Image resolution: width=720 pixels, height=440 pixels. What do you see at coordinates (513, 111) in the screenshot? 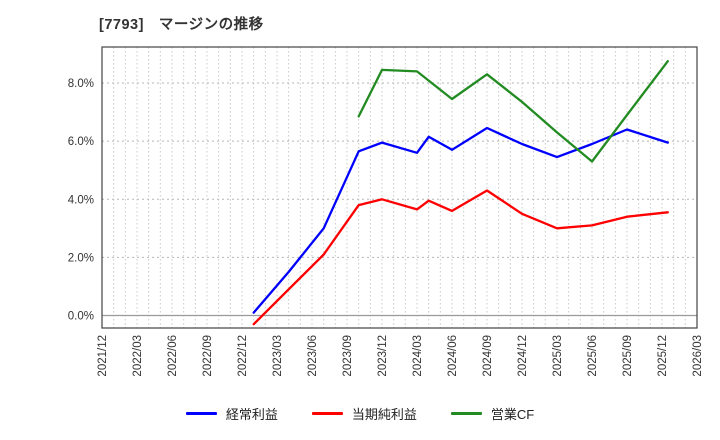
I see `series-line-operating-cf` at bounding box center [513, 111].